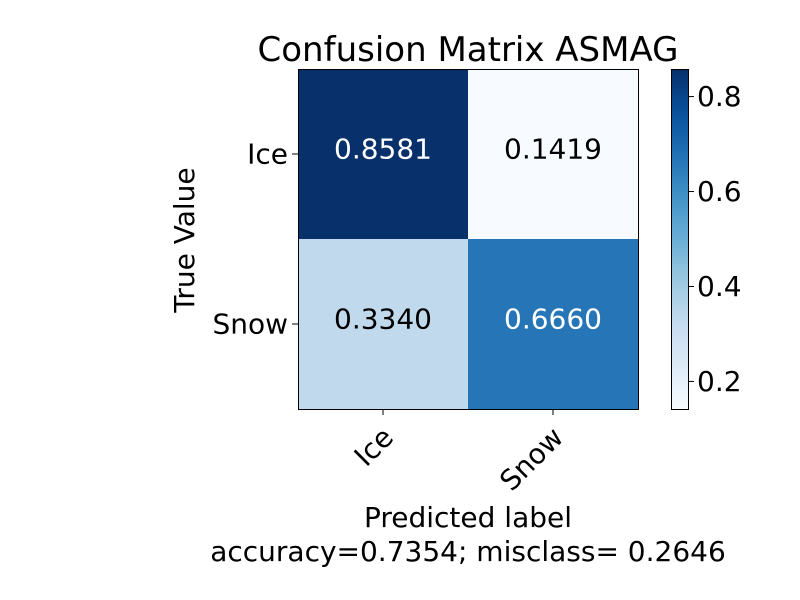  What do you see at coordinates (531, 459) in the screenshot?
I see `x-tick-label: Snow` at bounding box center [531, 459].